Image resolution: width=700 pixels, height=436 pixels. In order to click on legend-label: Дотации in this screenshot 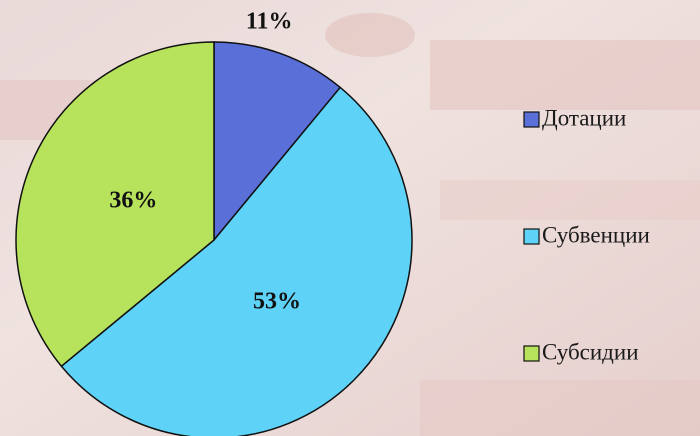, I will do `click(584, 117)`.